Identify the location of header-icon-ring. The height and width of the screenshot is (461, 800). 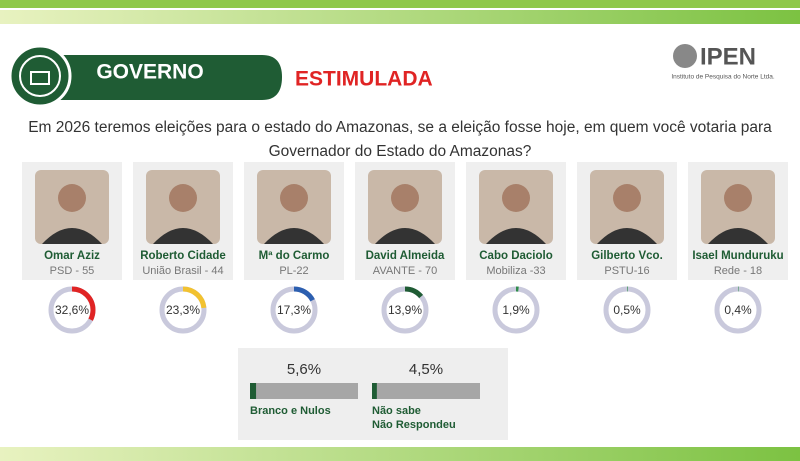
(40, 76).